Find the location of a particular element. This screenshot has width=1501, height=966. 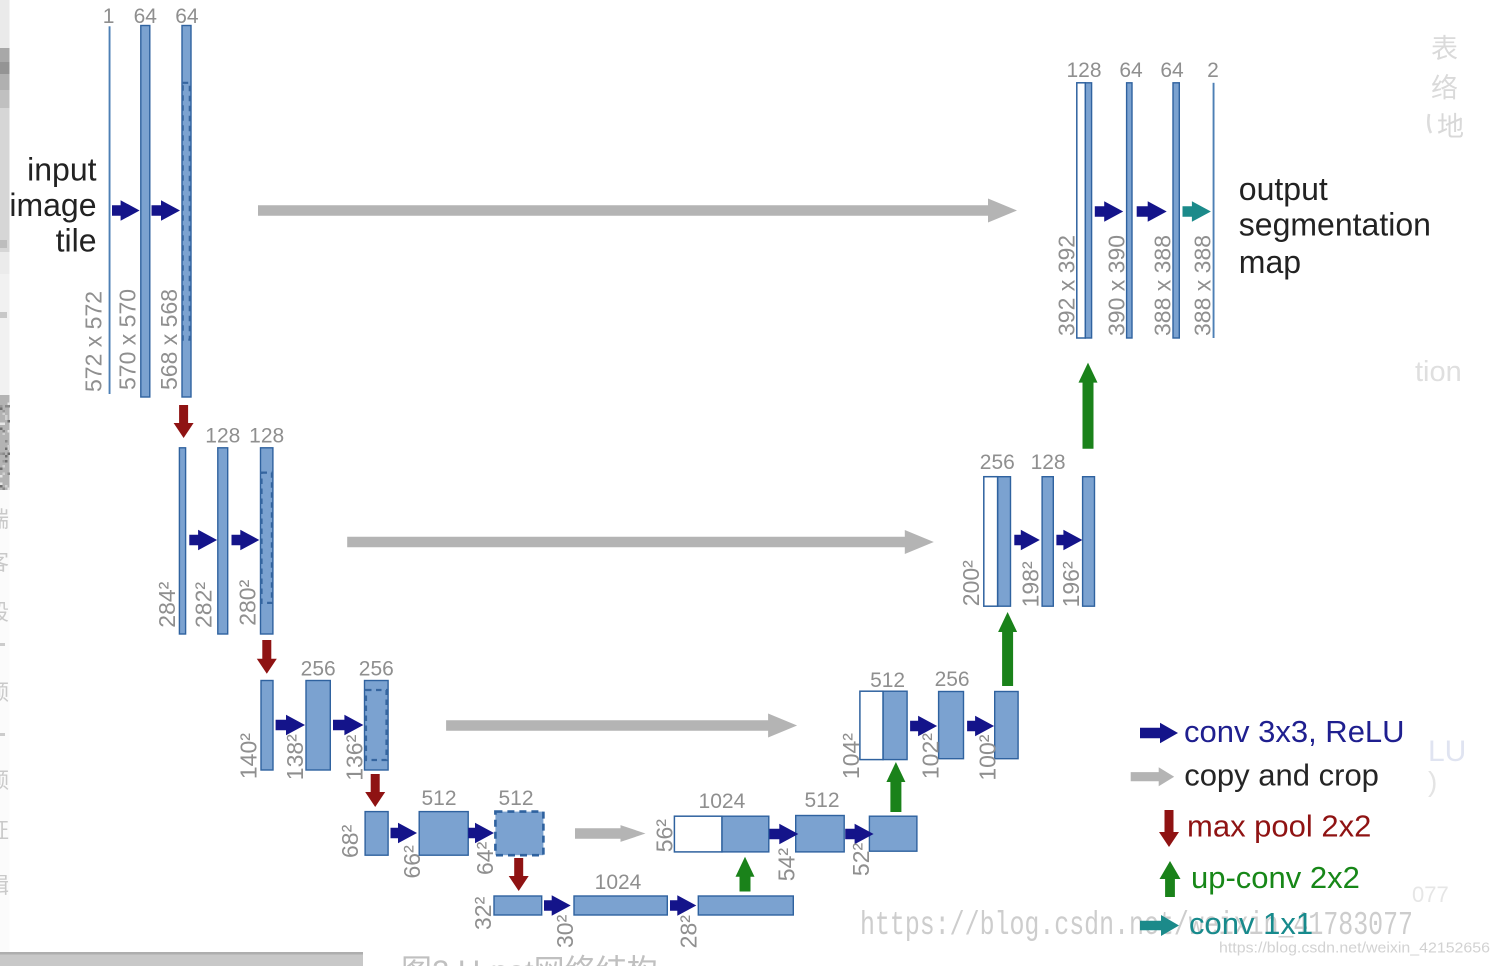

svg-text: 200² is located at coordinates (971, 583).